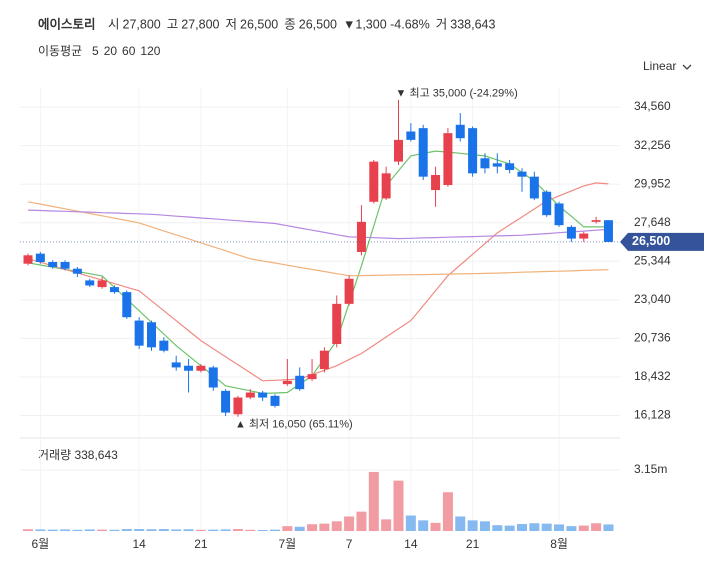 This screenshot has height=580, width=712. I want to click on quote-item: 거, so click(442, 24).